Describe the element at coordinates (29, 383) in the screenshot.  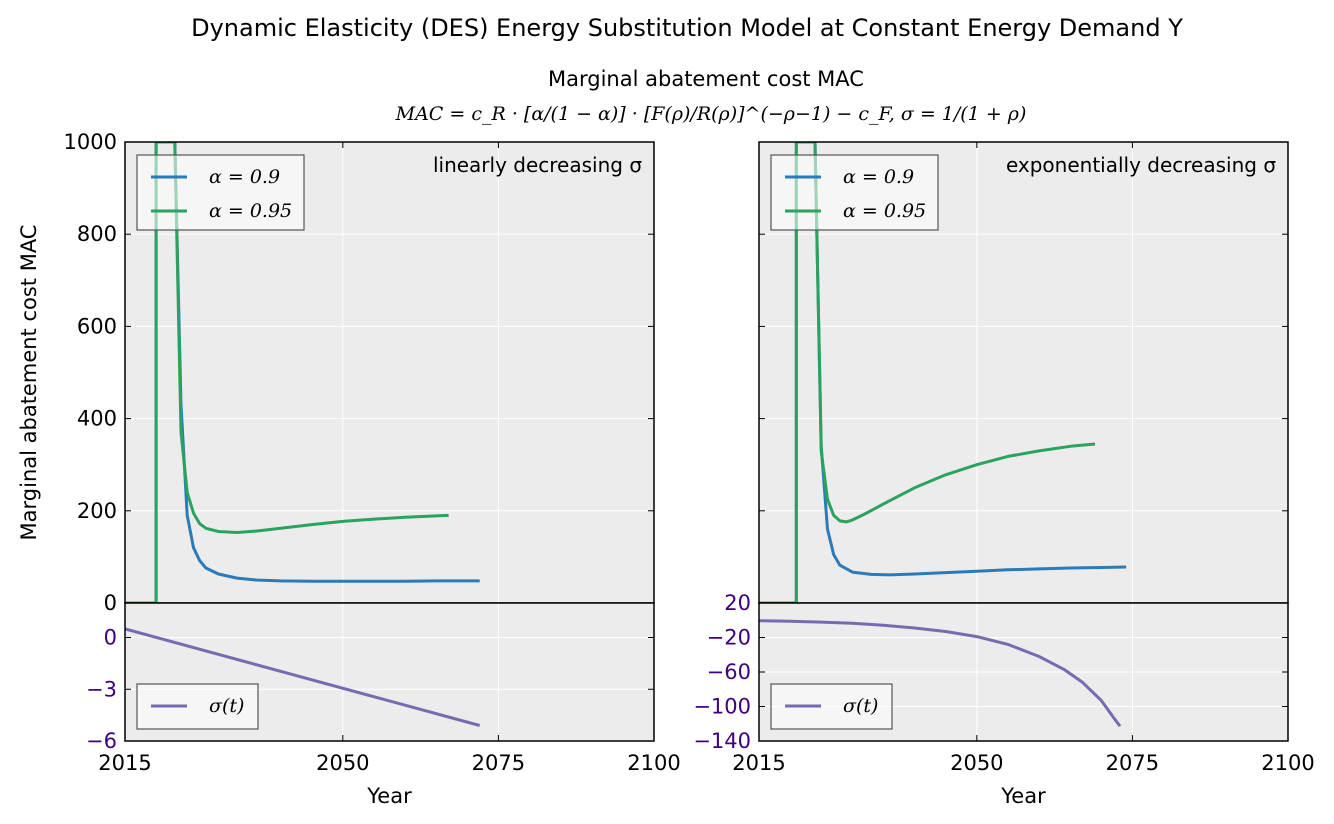
I see `y-axis-label: Marginal abatement cost MAC` at that location.